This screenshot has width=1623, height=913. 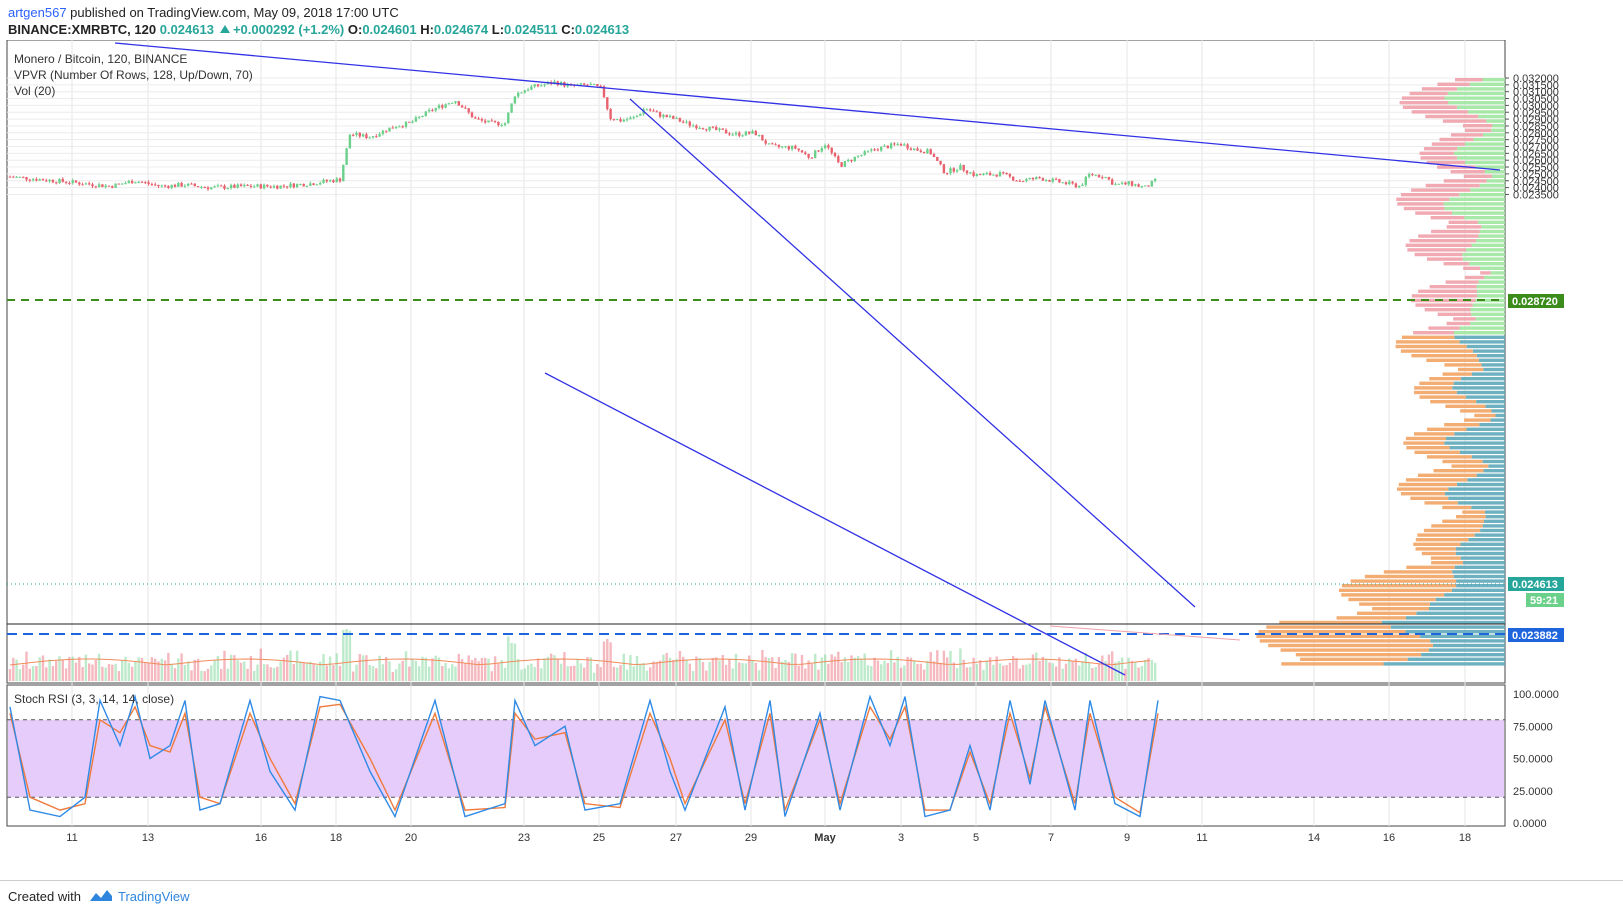 What do you see at coordinates (835, 524) in the screenshot?
I see `trendline-channel-bottom` at bounding box center [835, 524].